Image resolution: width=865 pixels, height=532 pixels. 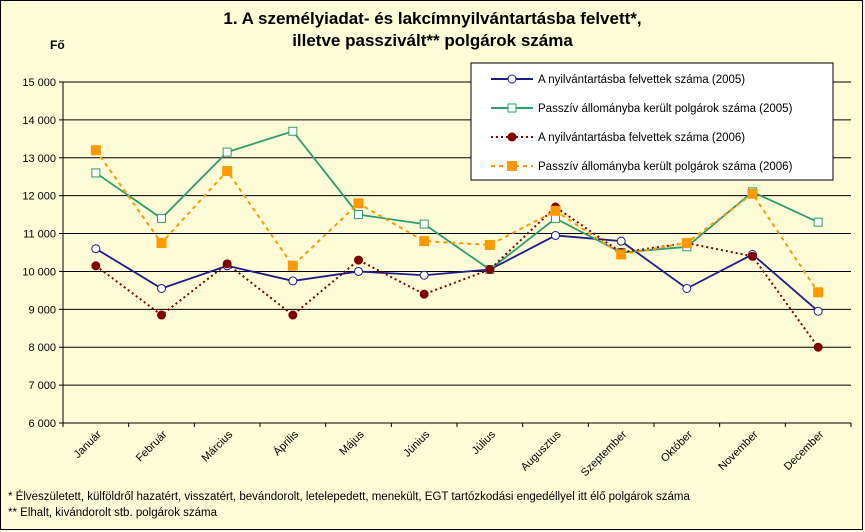 What do you see at coordinates (804, 450) in the screenshot?
I see `x-tick-label: December` at bounding box center [804, 450].